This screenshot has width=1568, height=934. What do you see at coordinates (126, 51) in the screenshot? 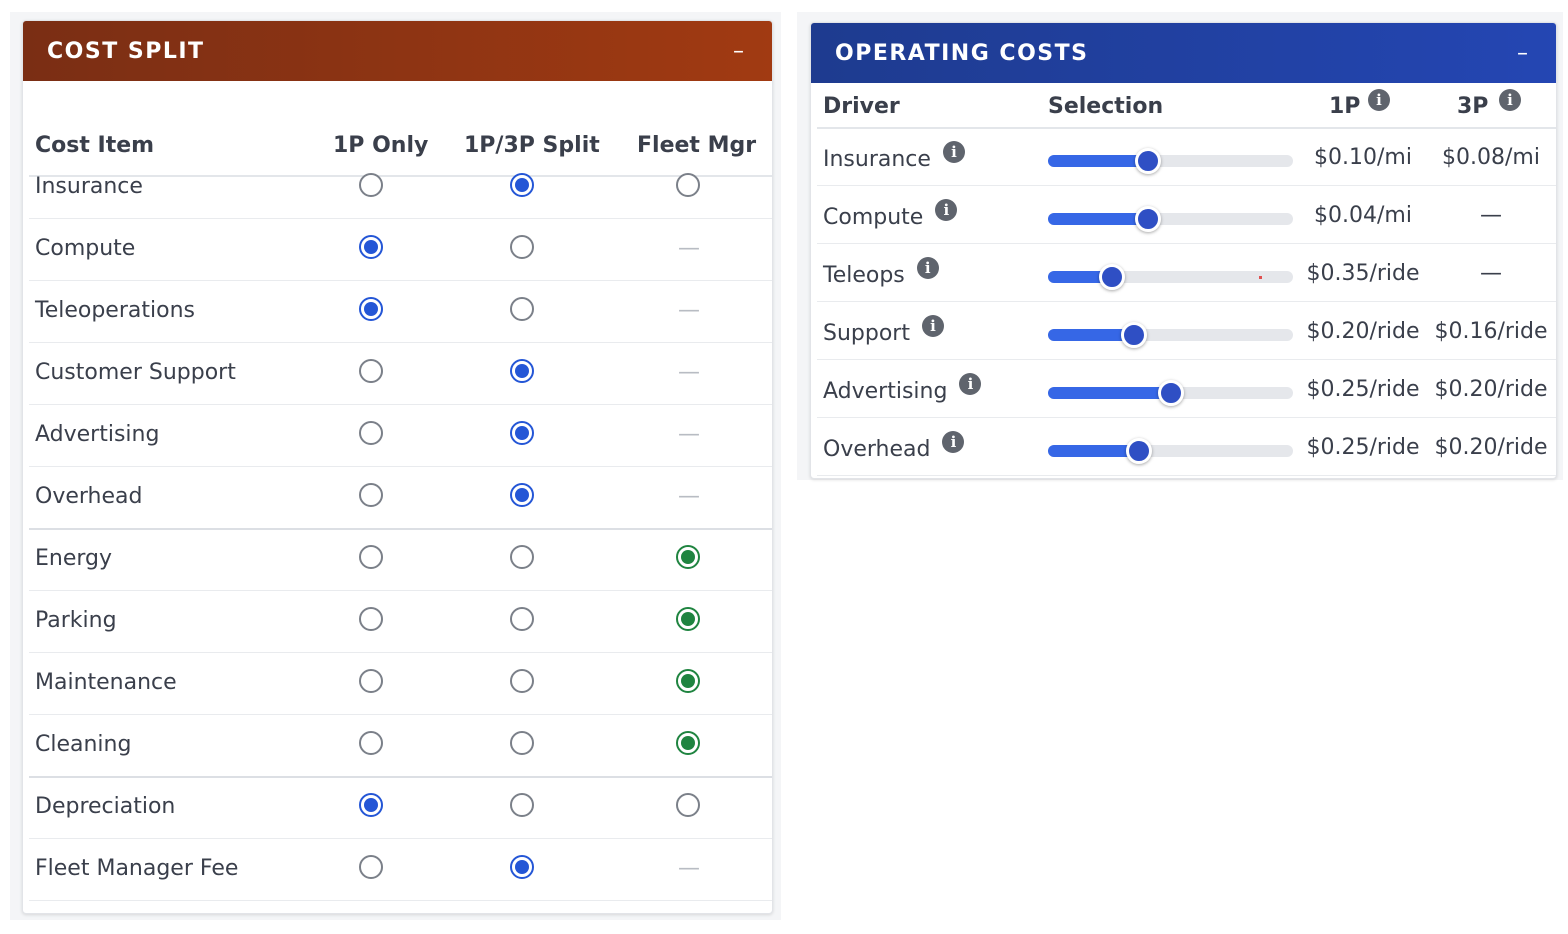
I see `cost-split-title: COST SPLIT` at bounding box center [126, 51].